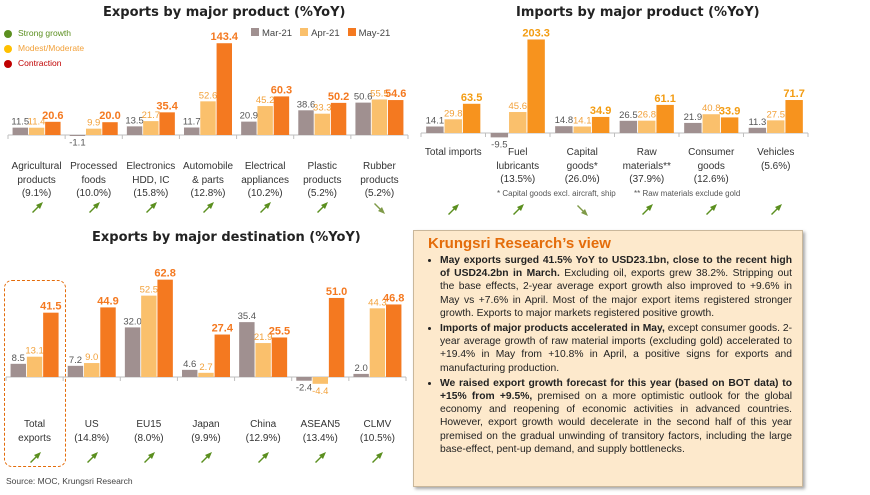 This screenshot has height=495, width=870. What do you see at coordinates (361, 368) in the screenshot?
I see `data-label: 2.0` at bounding box center [361, 368].